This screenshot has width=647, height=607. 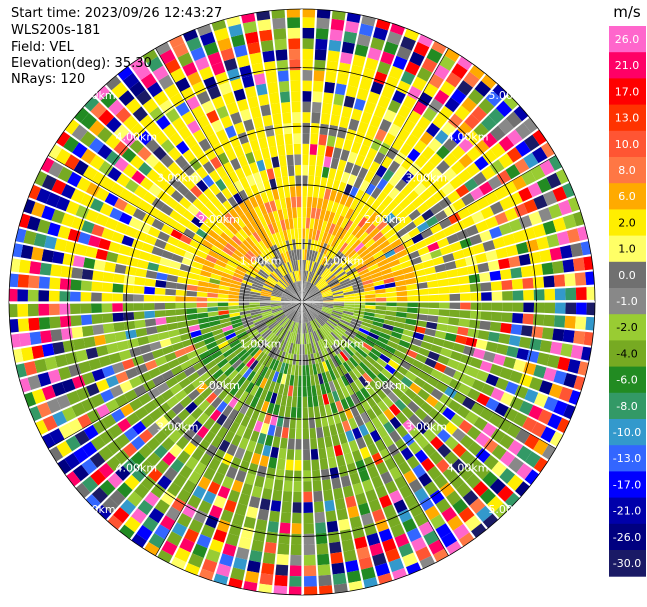 What do you see at coordinates (42, 47) in the screenshot?
I see `field-label: Field: VEL` at bounding box center [42, 47].